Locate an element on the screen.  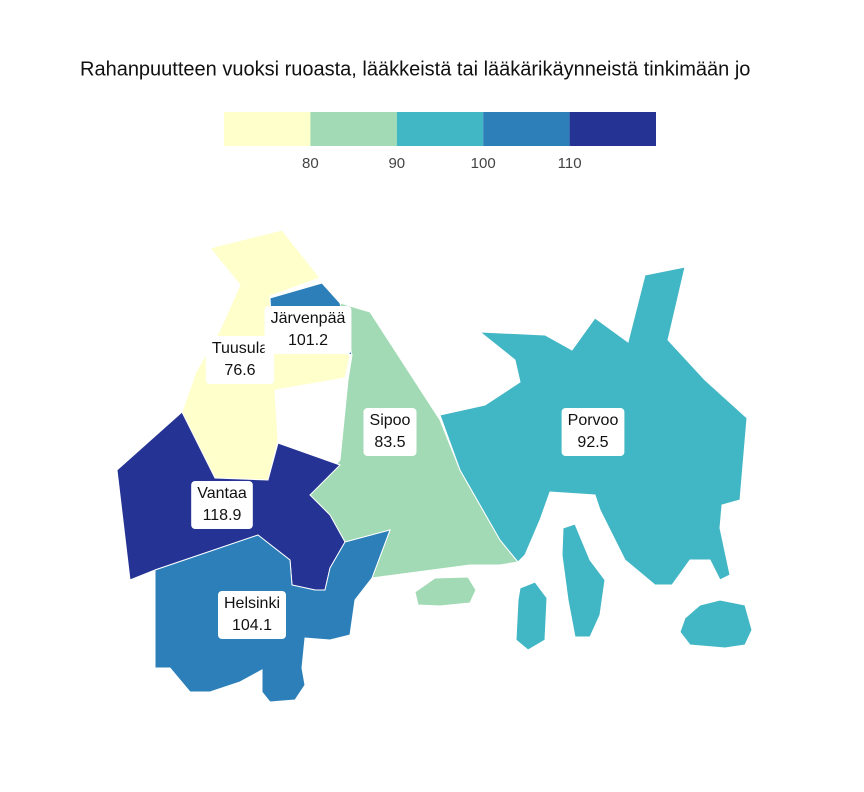
region-value: 92.5 is located at coordinates (592, 442).